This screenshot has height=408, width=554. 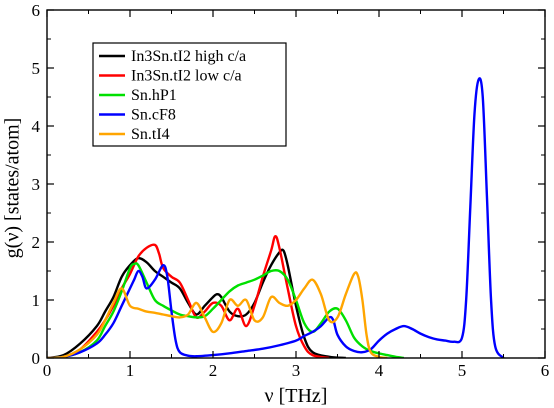 What do you see at coordinates (36, 10) in the screenshot?
I see `y-tick-label-6: 6` at bounding box center [36, 10].